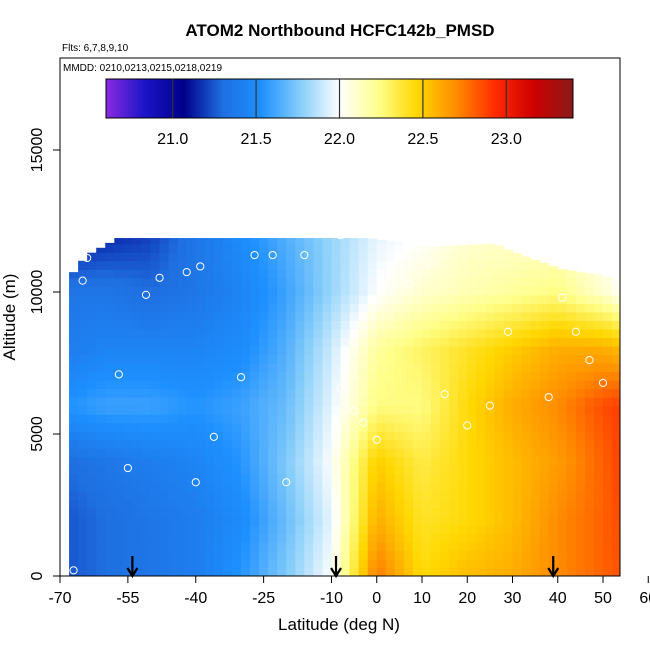  Describe the element at coordinates (349, 591) in the screenshot. I see `x-axis: -70-55-40-25-1001020304050607080` at that location.